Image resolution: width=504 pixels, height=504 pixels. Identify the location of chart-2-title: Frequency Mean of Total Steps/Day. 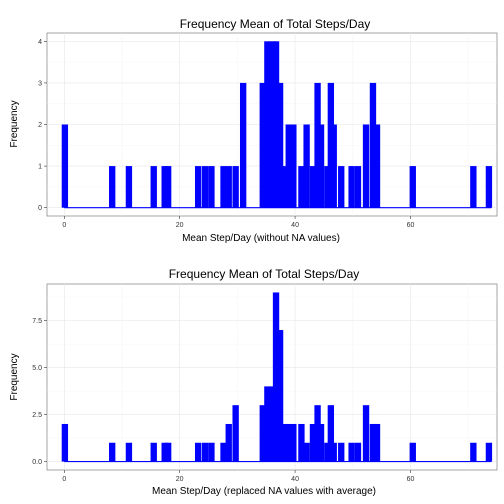
(264, 274).